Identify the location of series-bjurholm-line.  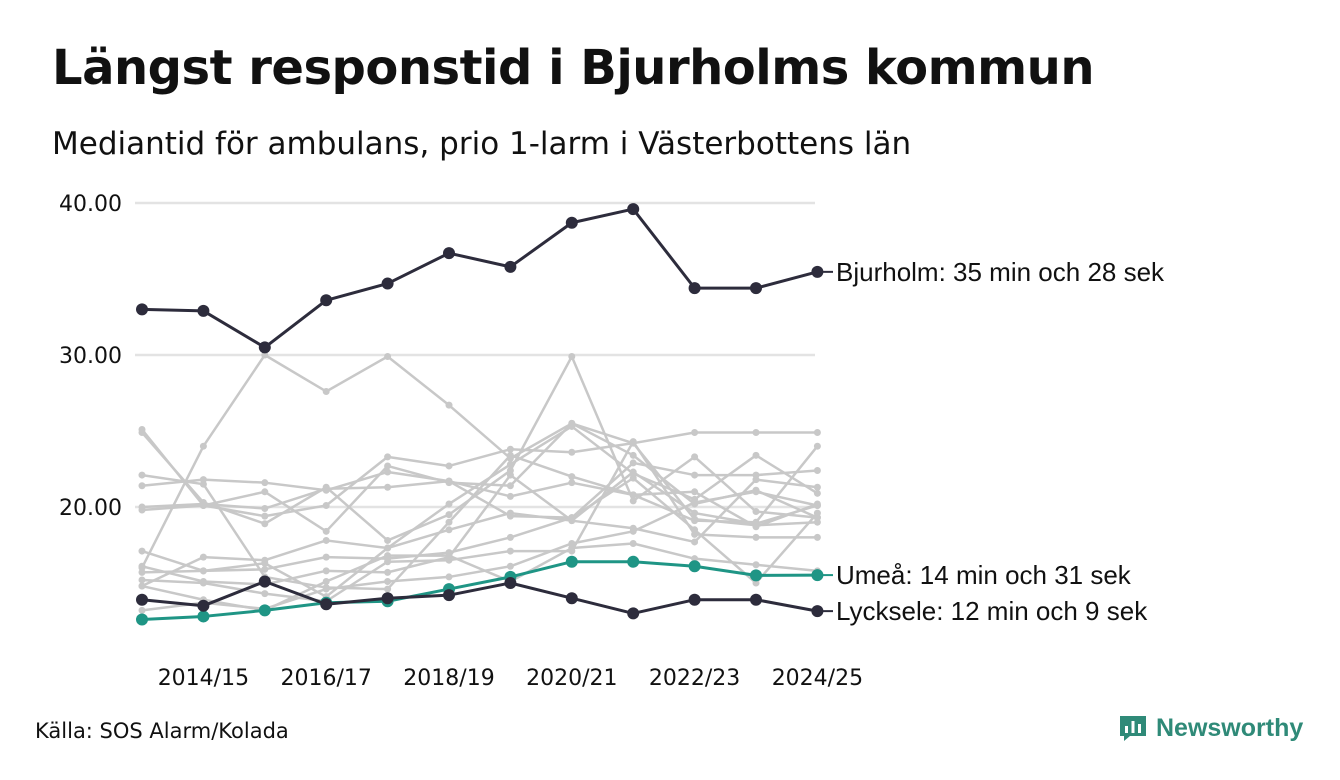
(479, 278).